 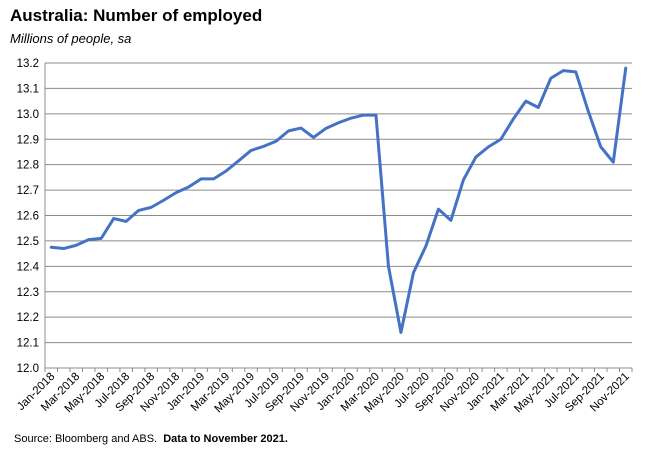 I want to click on y-tick-label: 12.5, so click(x=28, y=242).